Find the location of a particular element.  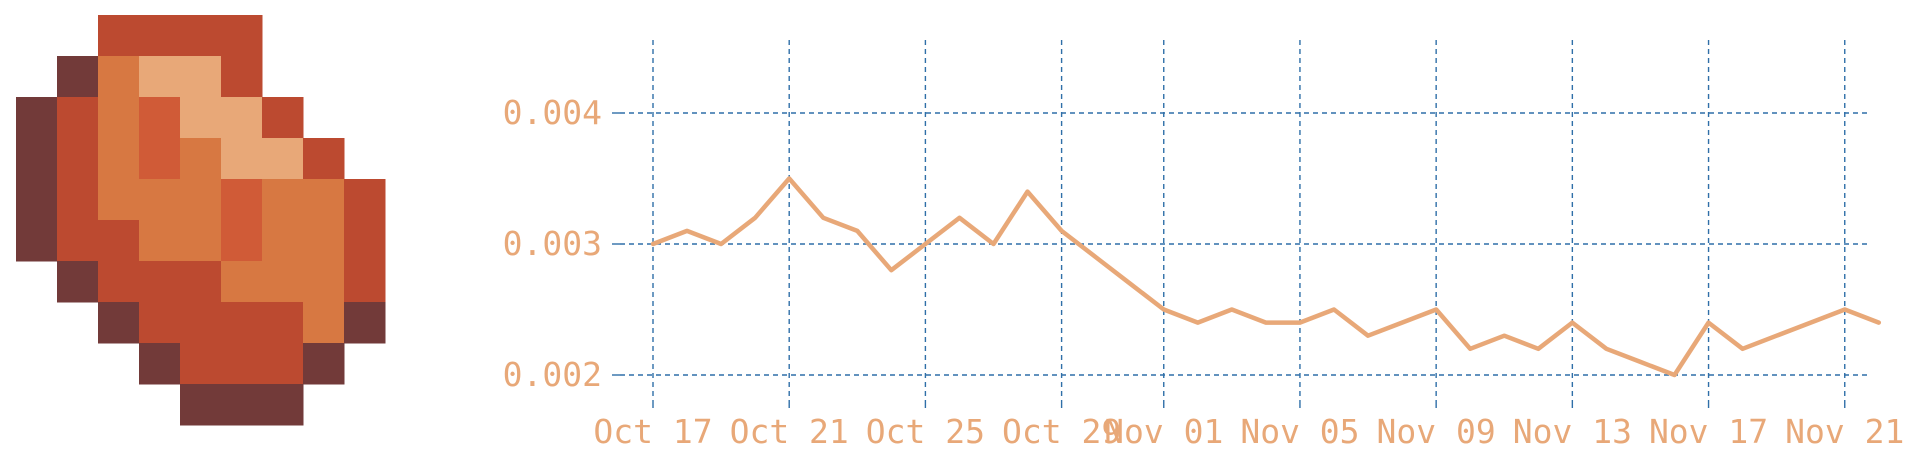

x-tick-label: Nov 05 is located at coordinates (1299, 431).